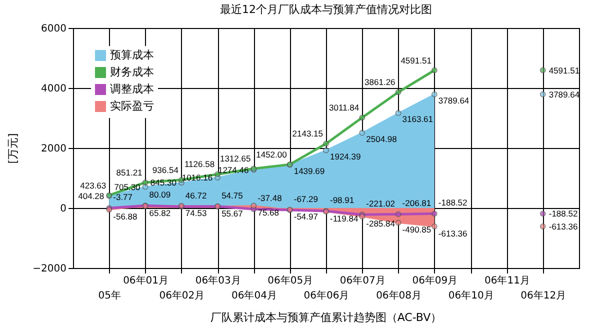  I want to click on data-label: -3.77, so click(123, 197).